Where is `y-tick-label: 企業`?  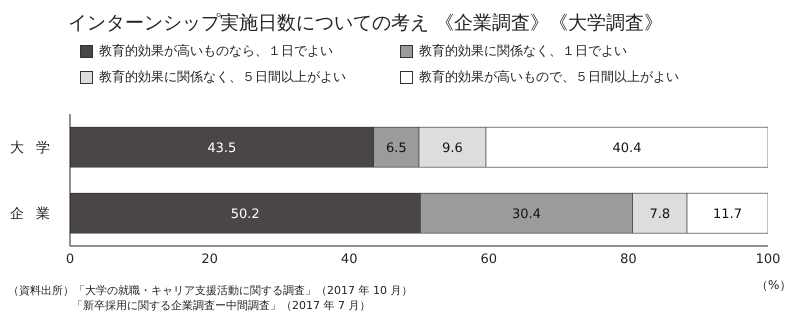 y-tick-label: 企業 is located at coordinates (36, 214).